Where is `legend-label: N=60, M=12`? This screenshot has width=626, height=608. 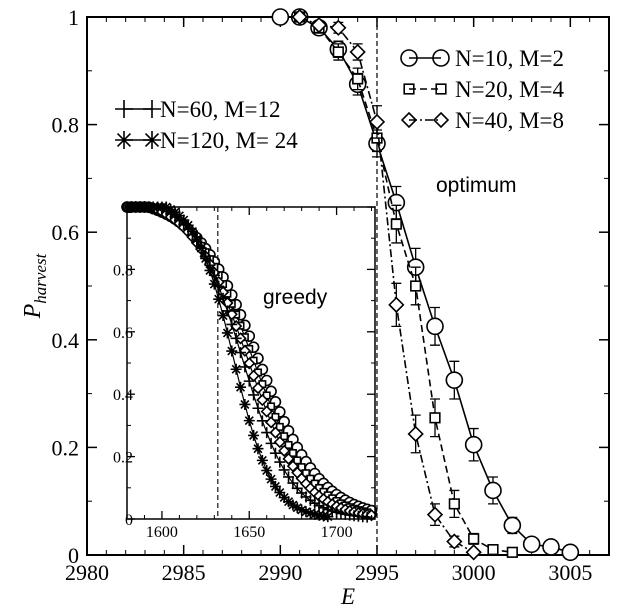
legend-label: N=60, M=12 is located at coordinates (220, 109).